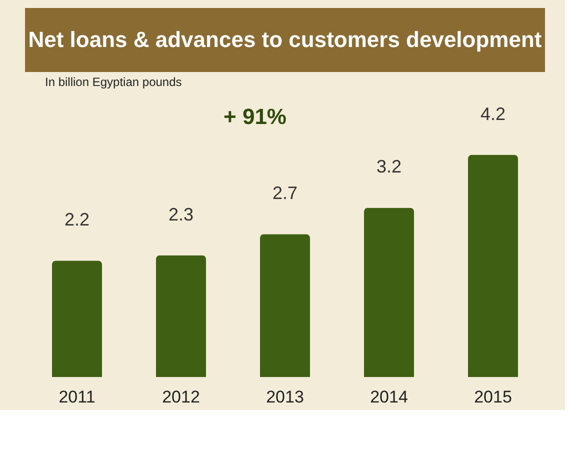  What do you see at coordinates (285, 193) in the screenshot?
I see `data-label: 2.7` at bounding box center [285, 193].